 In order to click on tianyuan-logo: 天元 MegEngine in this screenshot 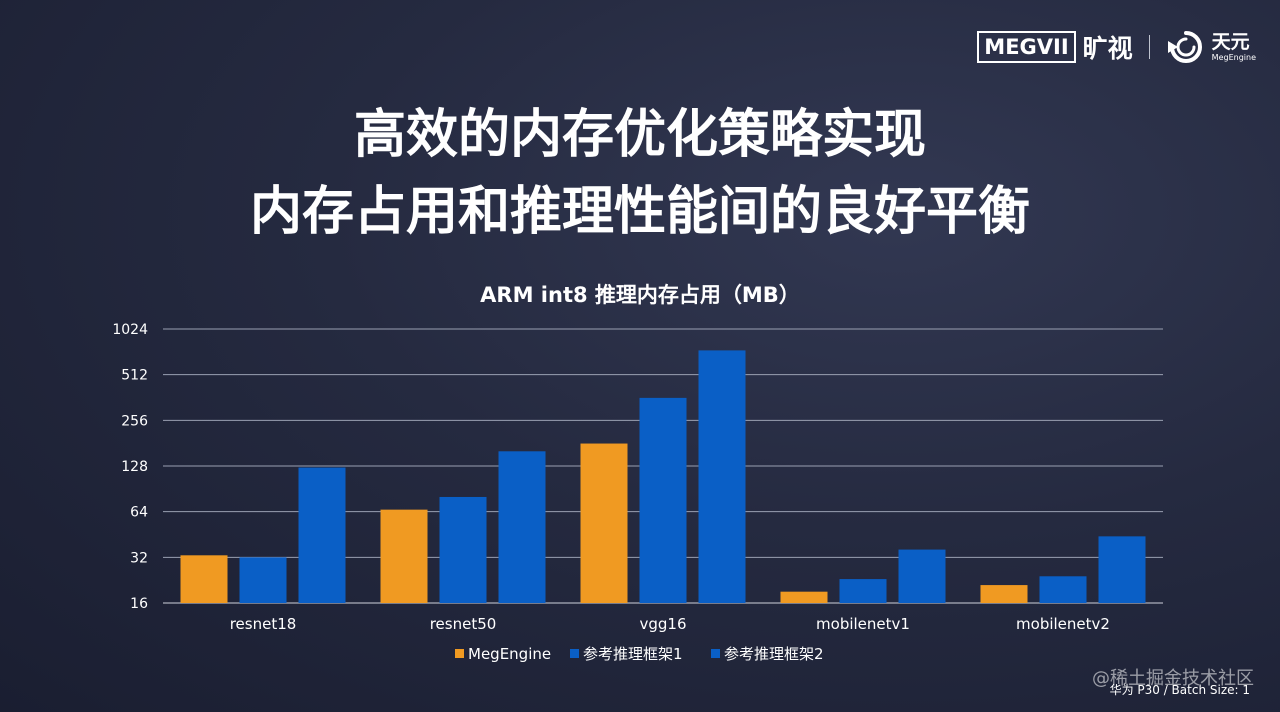, I will do `click(1211, 47)`.